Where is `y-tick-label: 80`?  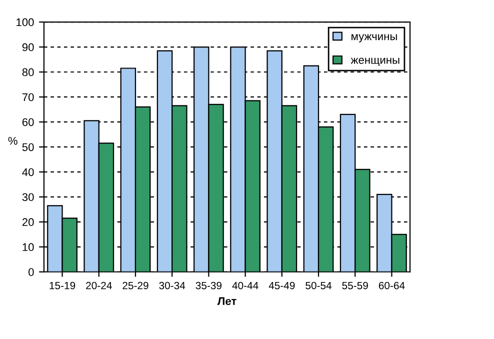 y-tick-label: 80 is located at coordinates (28, 72).